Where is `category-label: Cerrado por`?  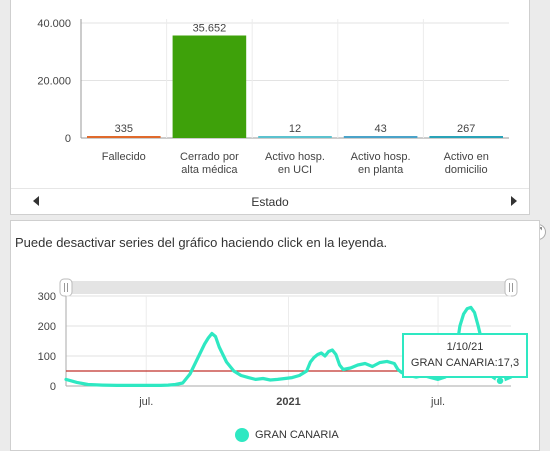 category-label: Cerrado por is located at coordinates (209, 157).